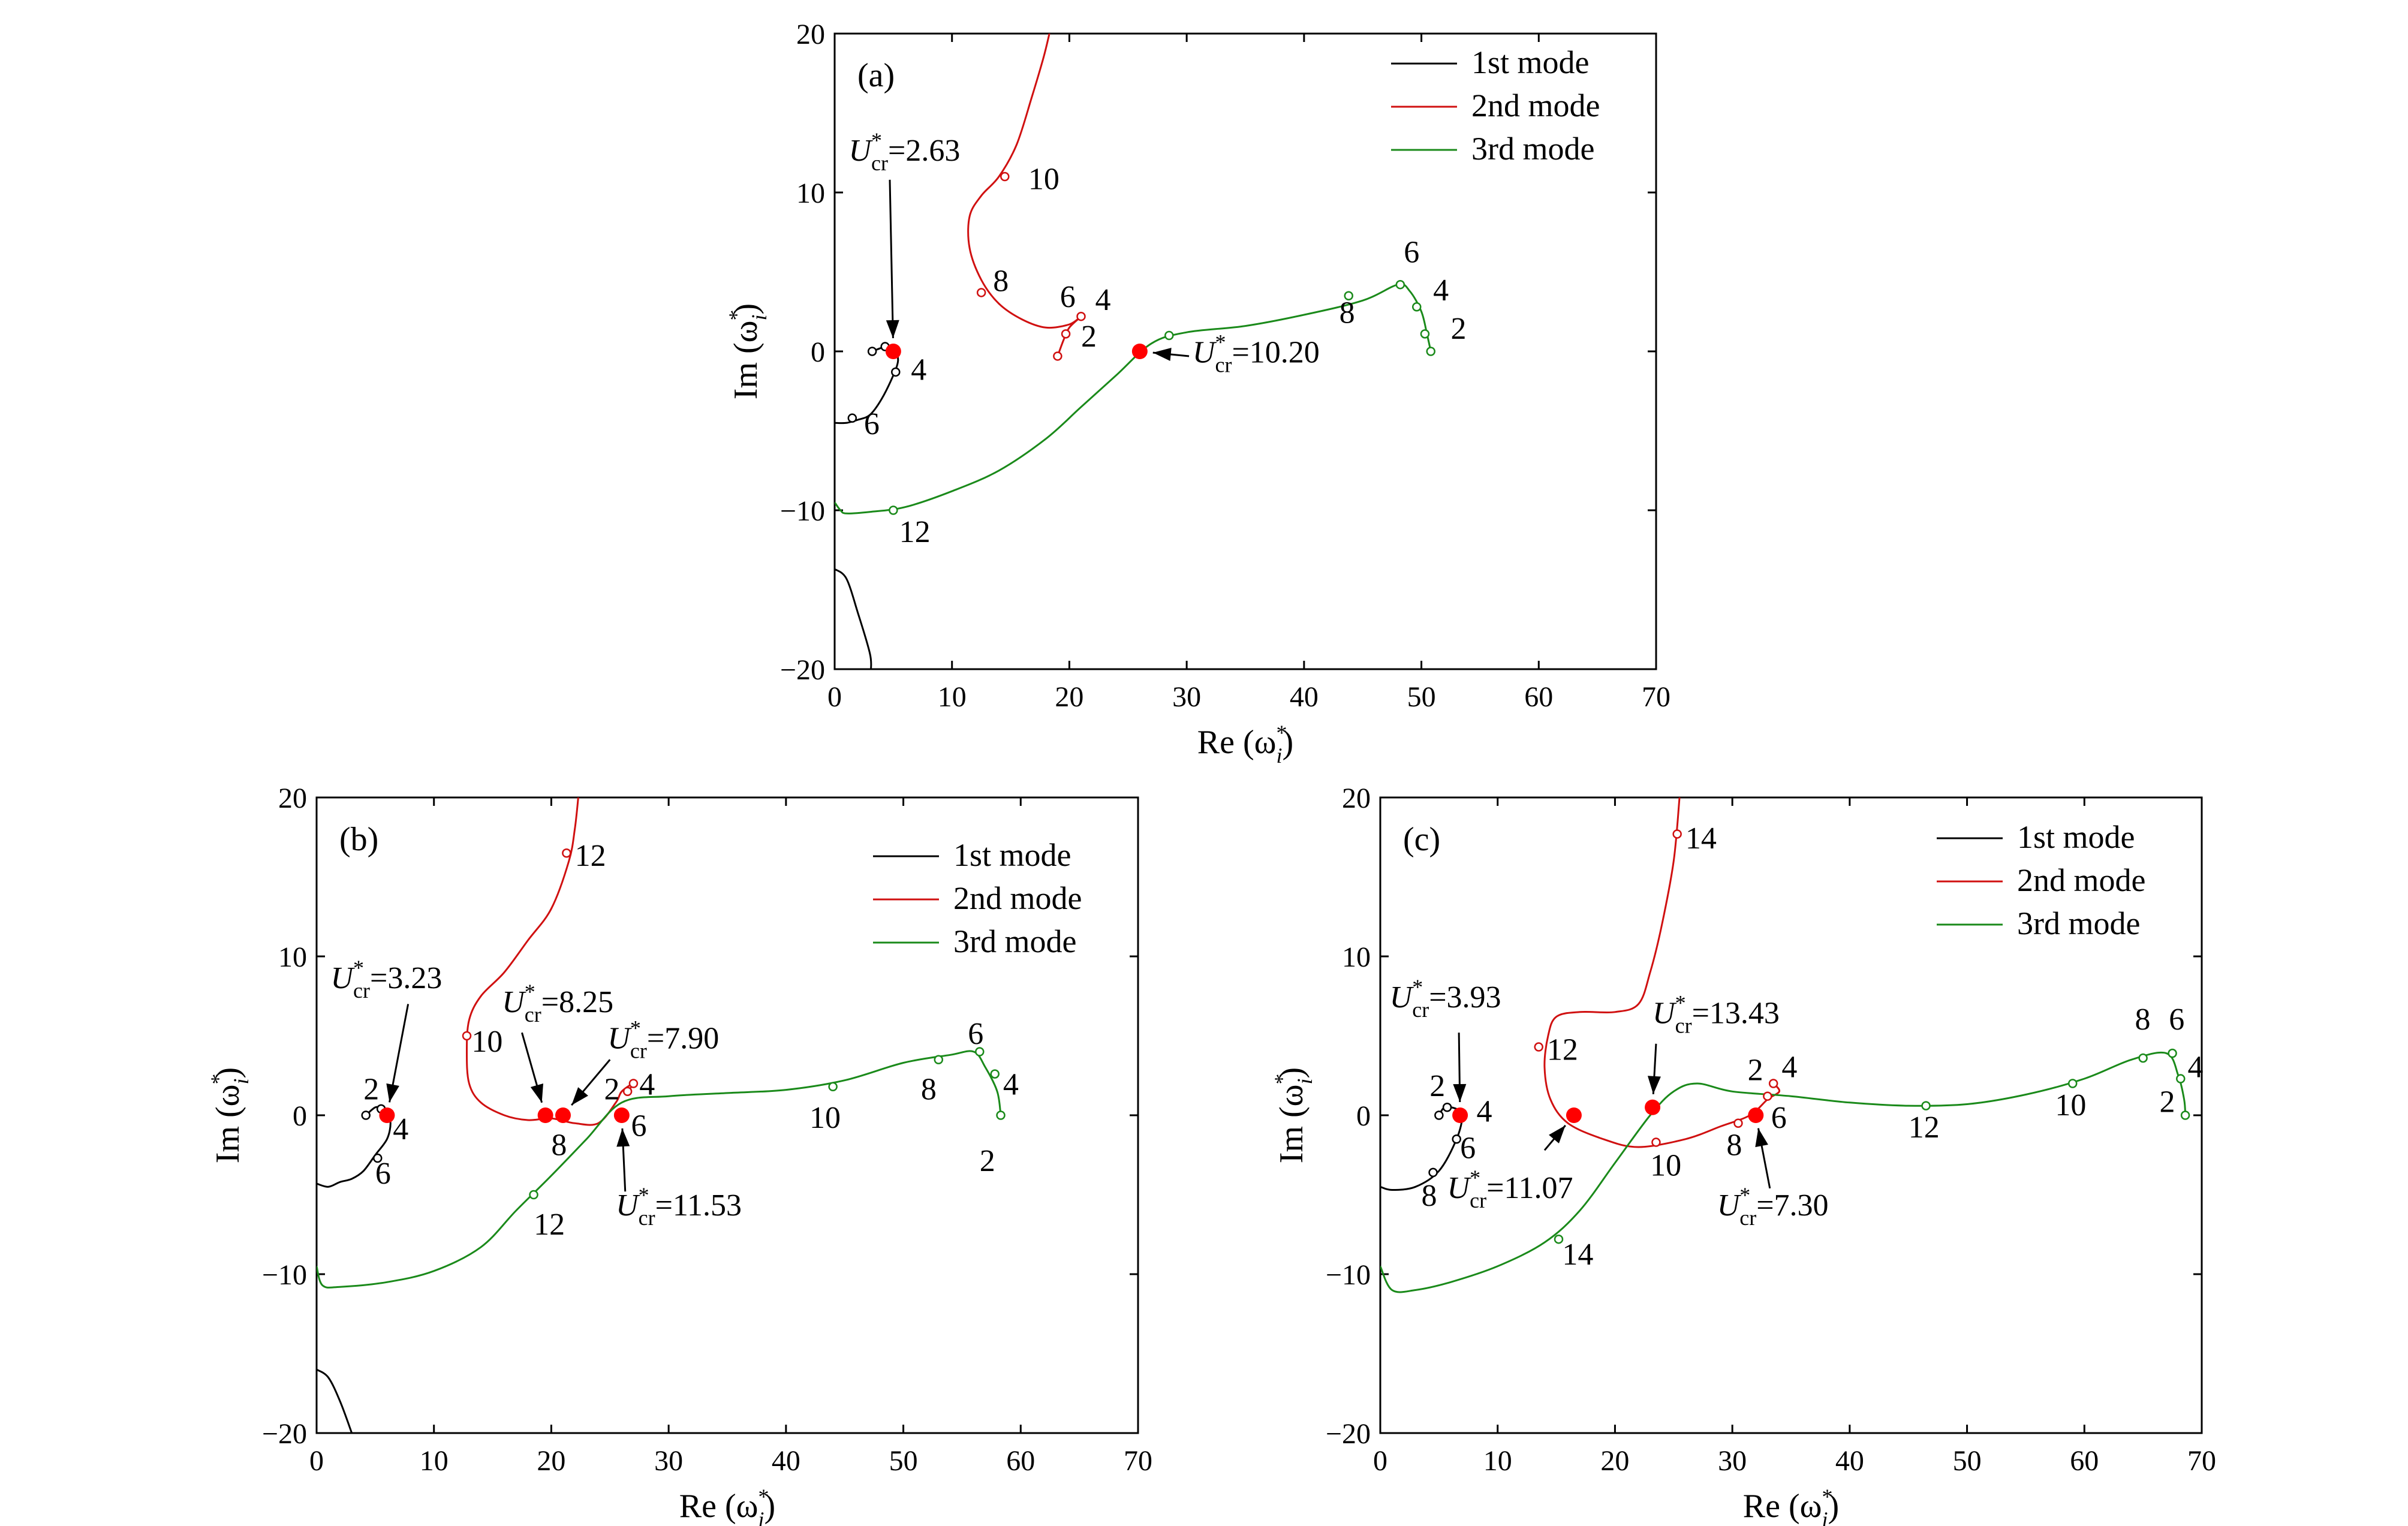  Describe the element at coordinates (2084, 1461) in the screenshot. I see `x-tick-label: 60` at that location.